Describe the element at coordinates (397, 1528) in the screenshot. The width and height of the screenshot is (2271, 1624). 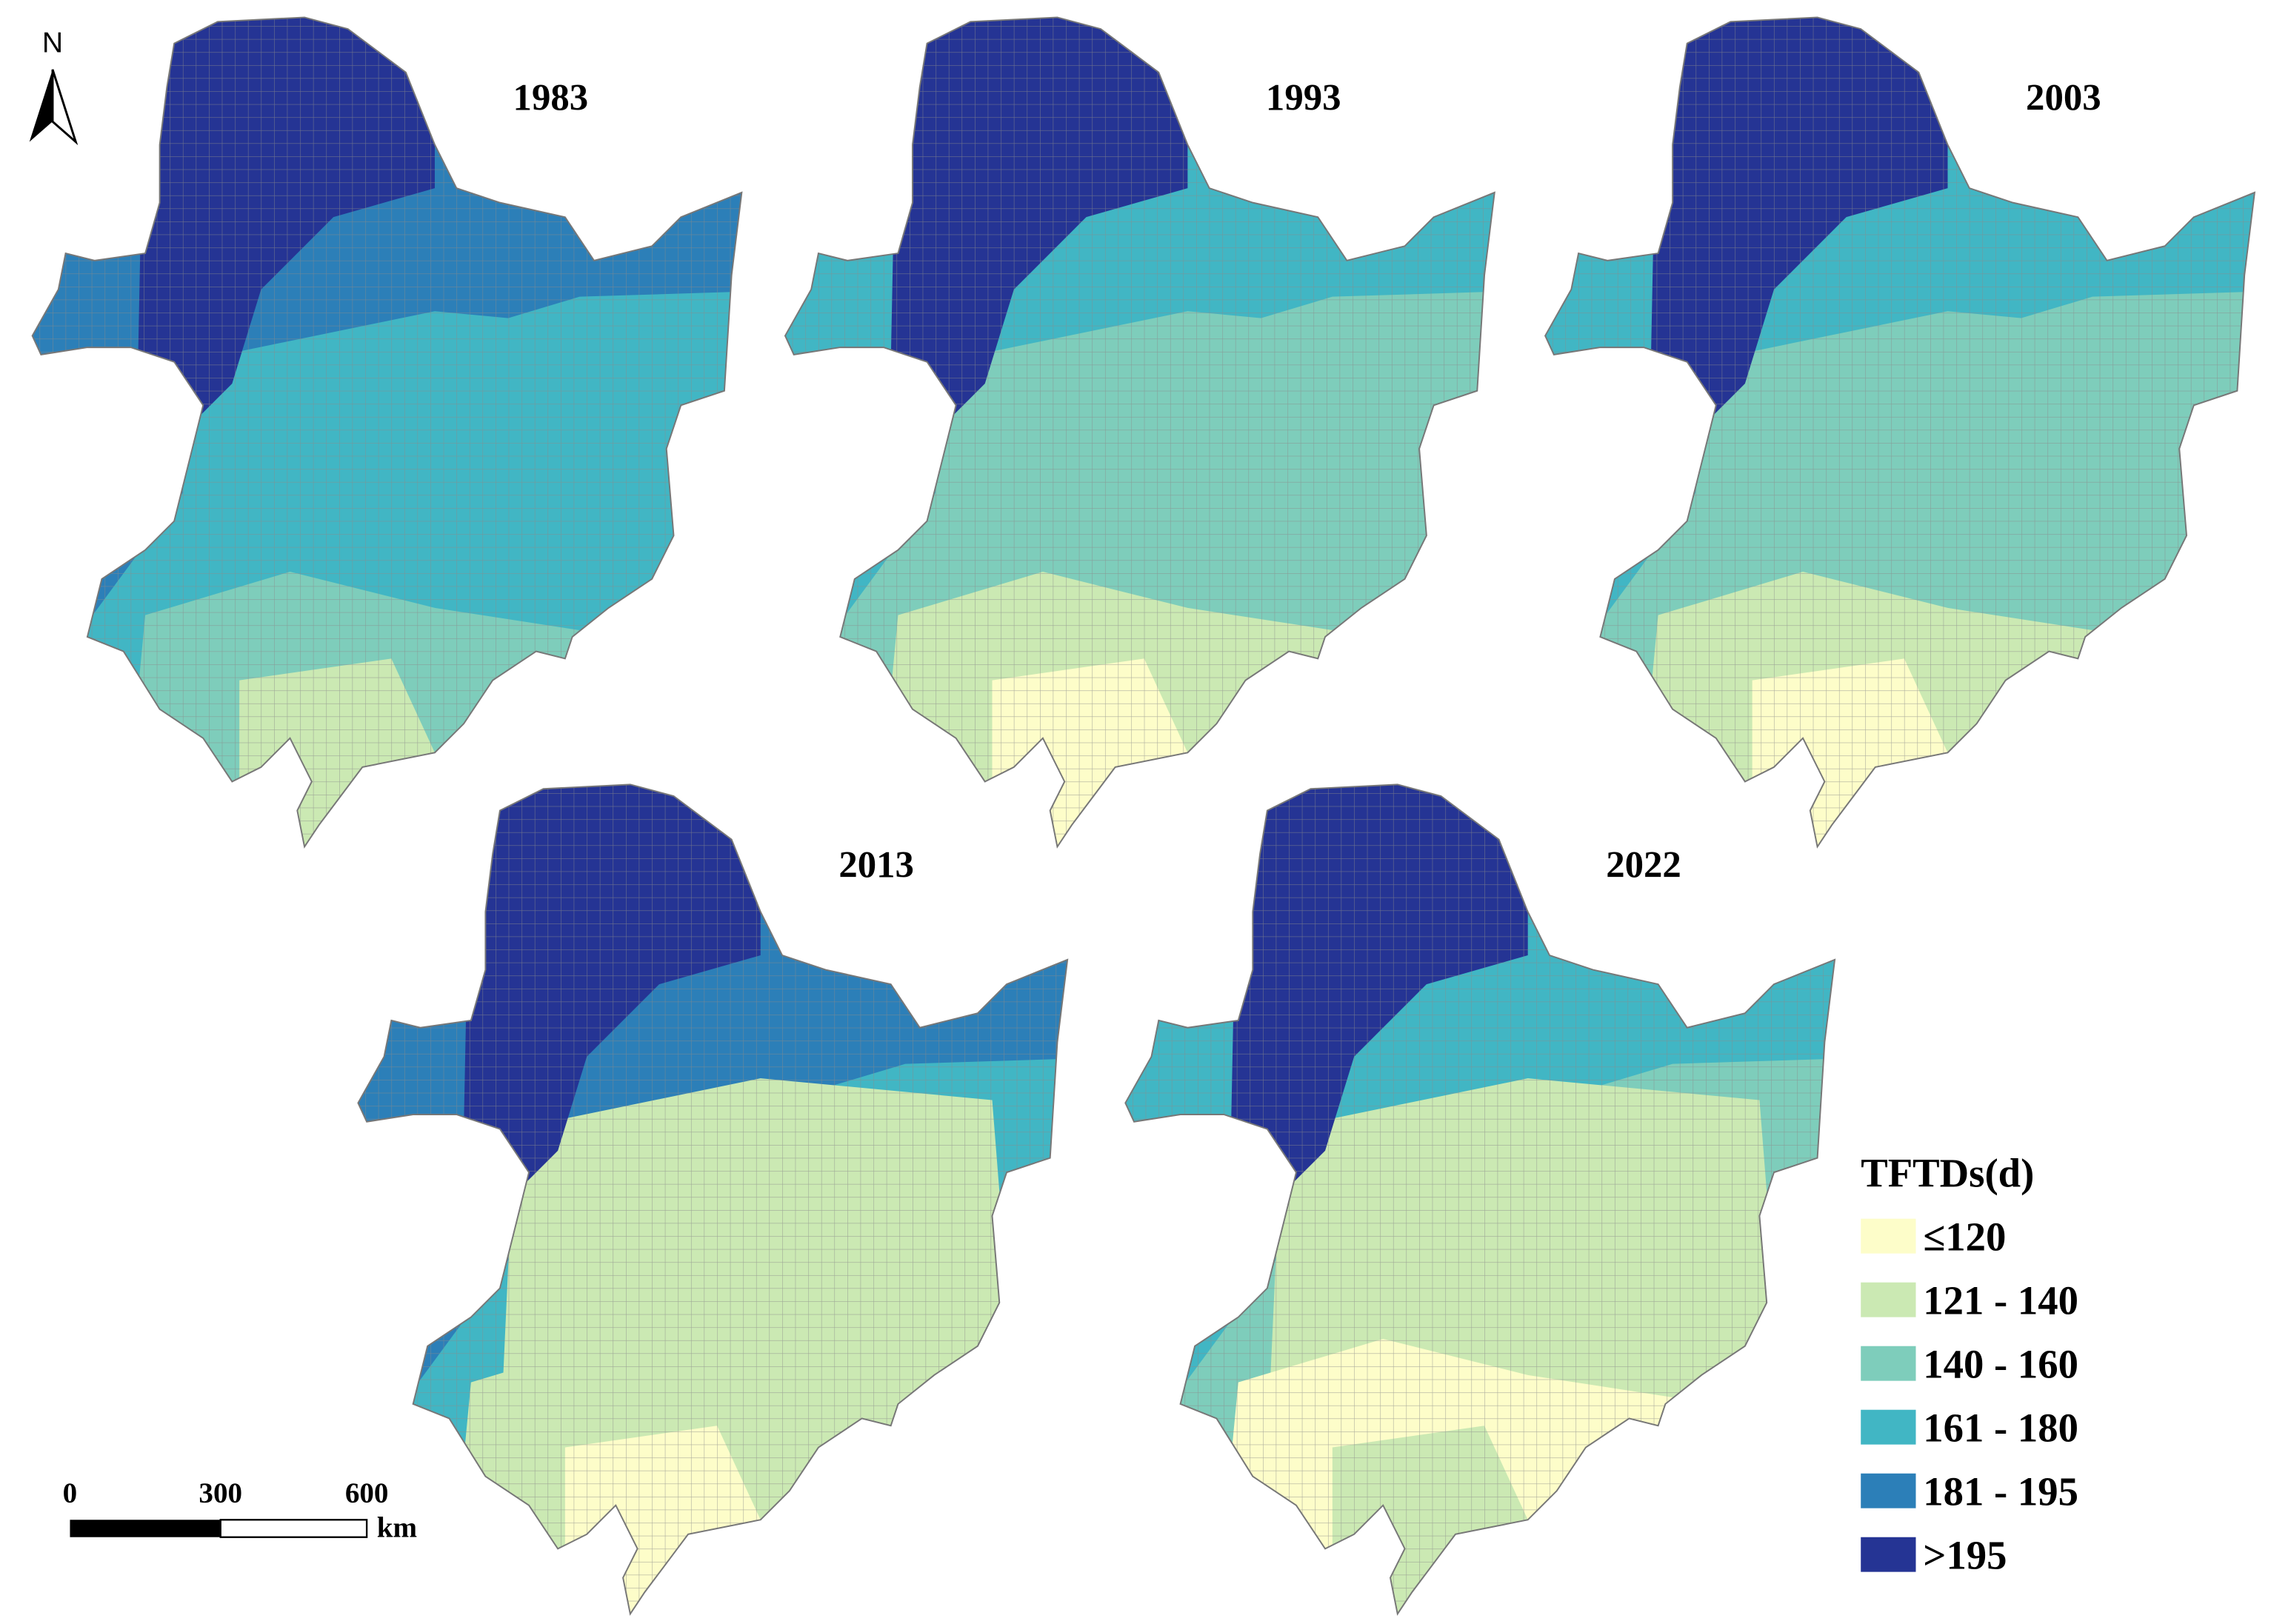
I see `scale-unit: km` at that location.